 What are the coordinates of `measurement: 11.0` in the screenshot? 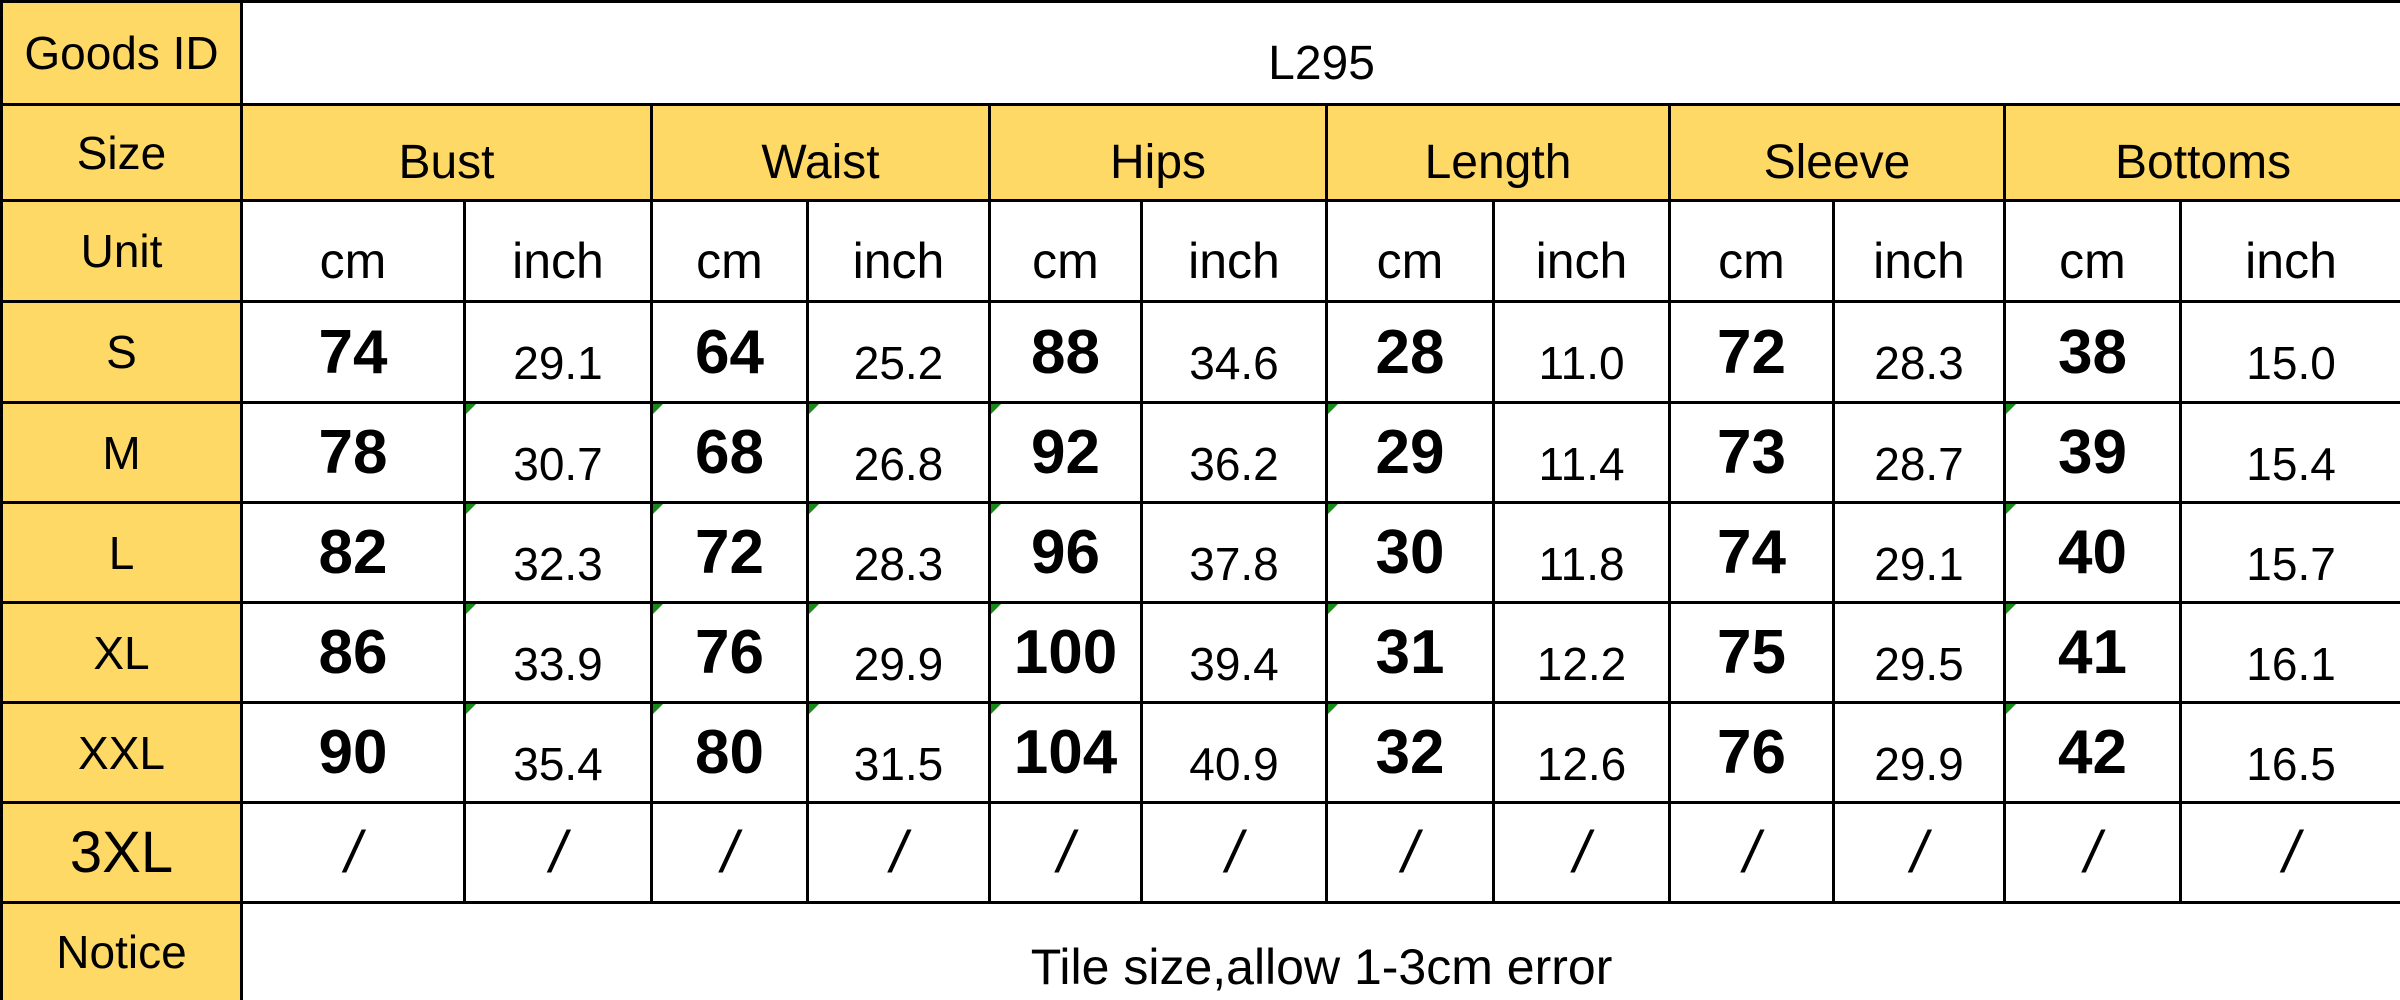 It's located at (1581, 352).